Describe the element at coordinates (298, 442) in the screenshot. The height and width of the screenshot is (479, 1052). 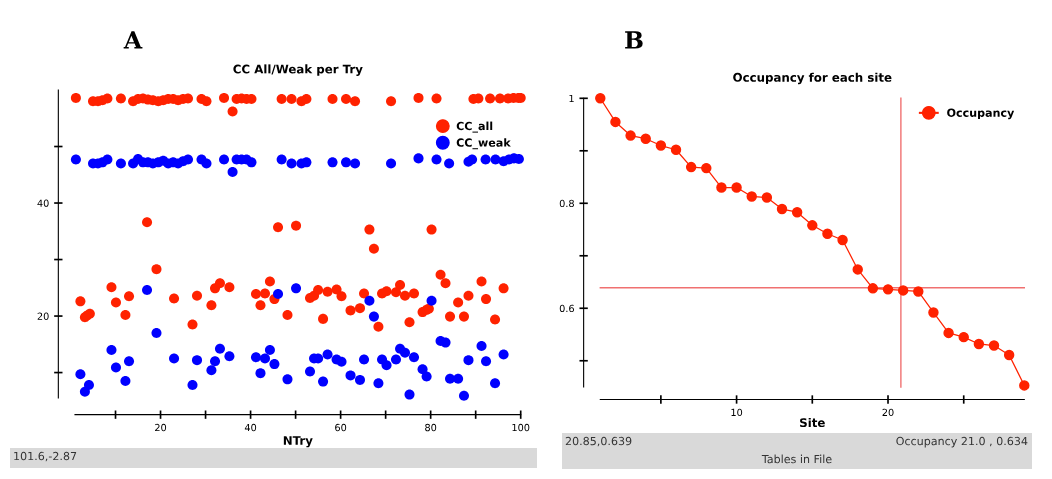
I see `x-axis-title: NTry` at that location.